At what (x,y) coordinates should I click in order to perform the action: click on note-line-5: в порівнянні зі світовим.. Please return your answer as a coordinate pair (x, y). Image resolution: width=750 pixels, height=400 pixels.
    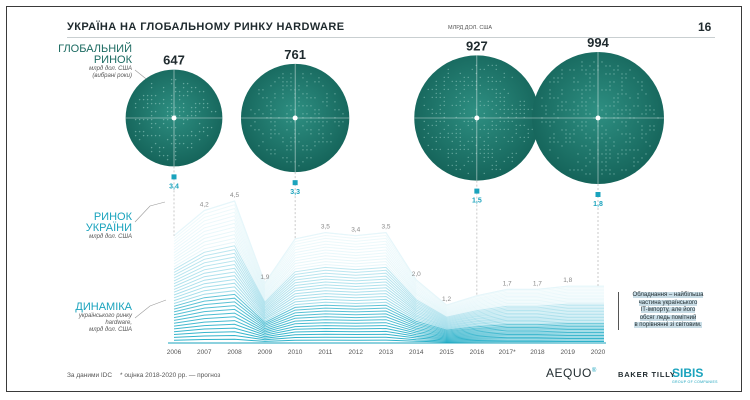
    Looking at the image, I should click on (668, 325).